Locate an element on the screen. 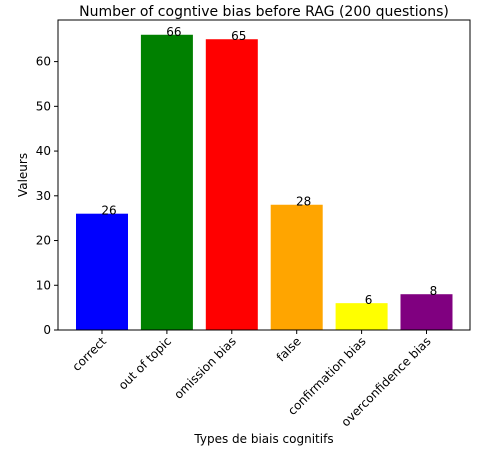  y-tick-label-60: 60 is located at coordinates (43, 62).